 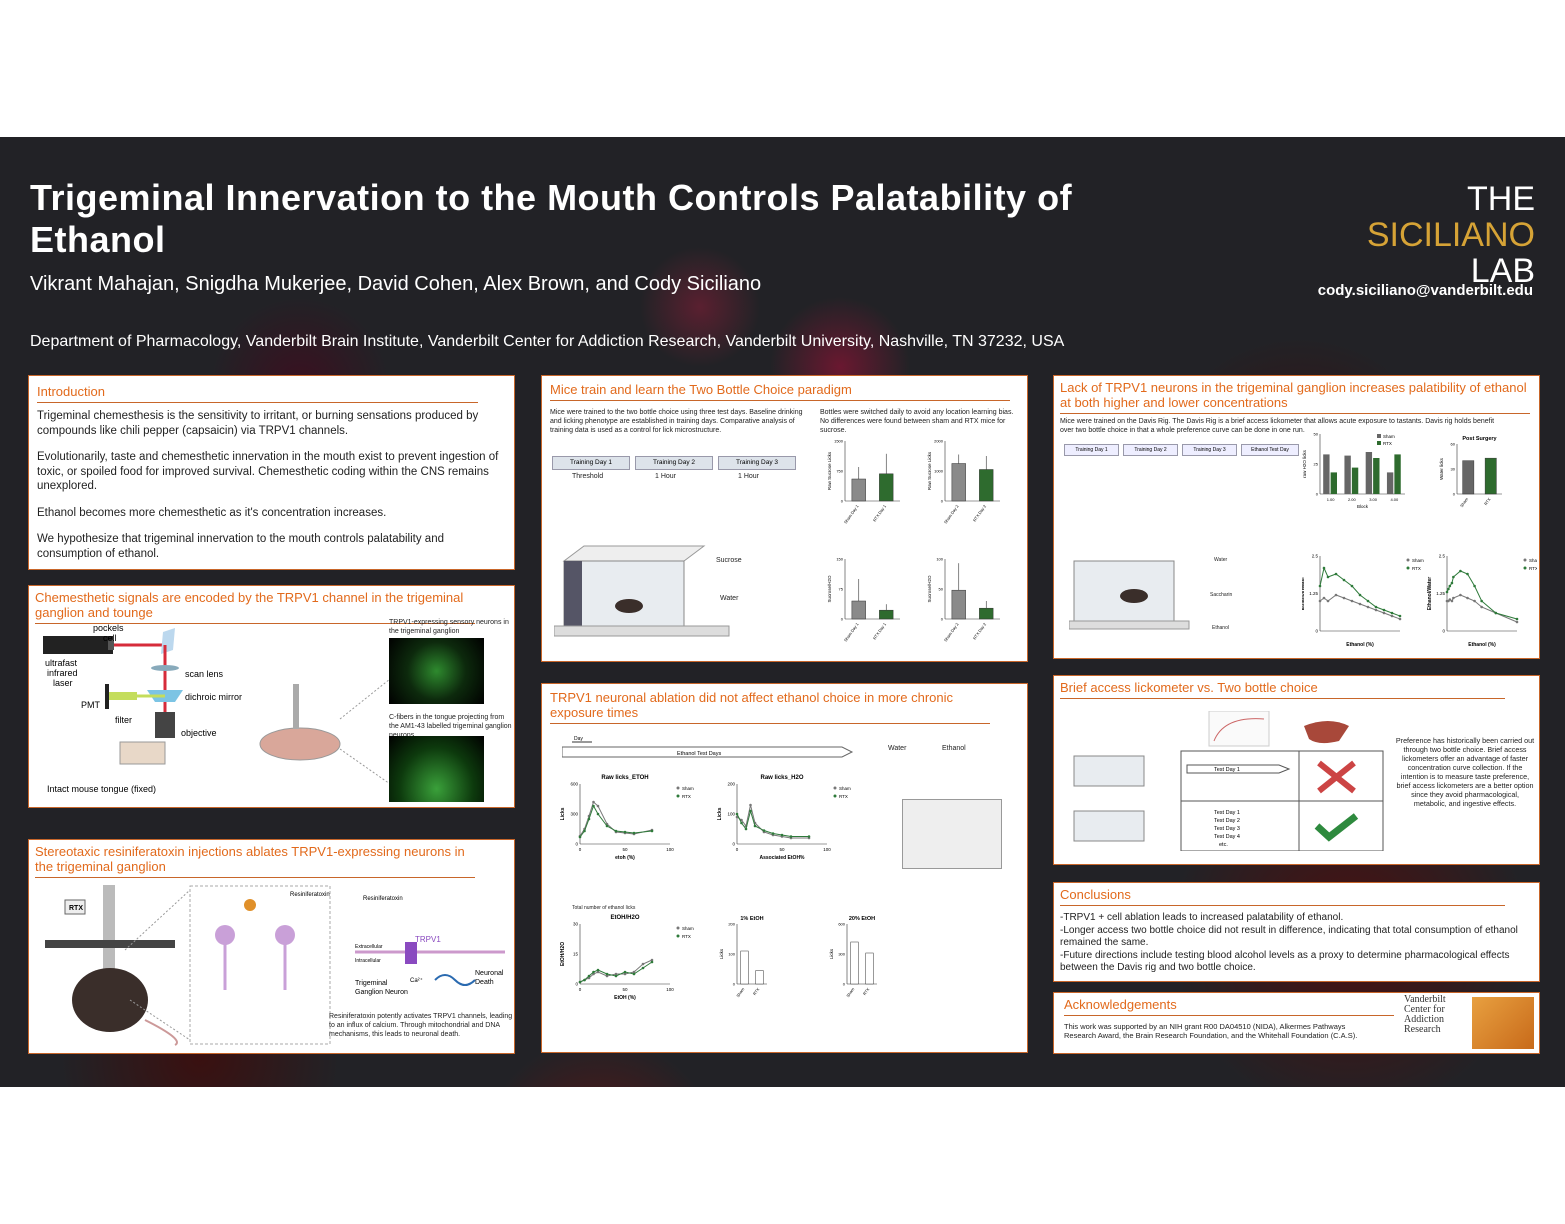 What do you see at coordinates (1360, 645) in the screenshot?
I see `x-label: Ethanol (%)` at bounding box center [1360, 645].